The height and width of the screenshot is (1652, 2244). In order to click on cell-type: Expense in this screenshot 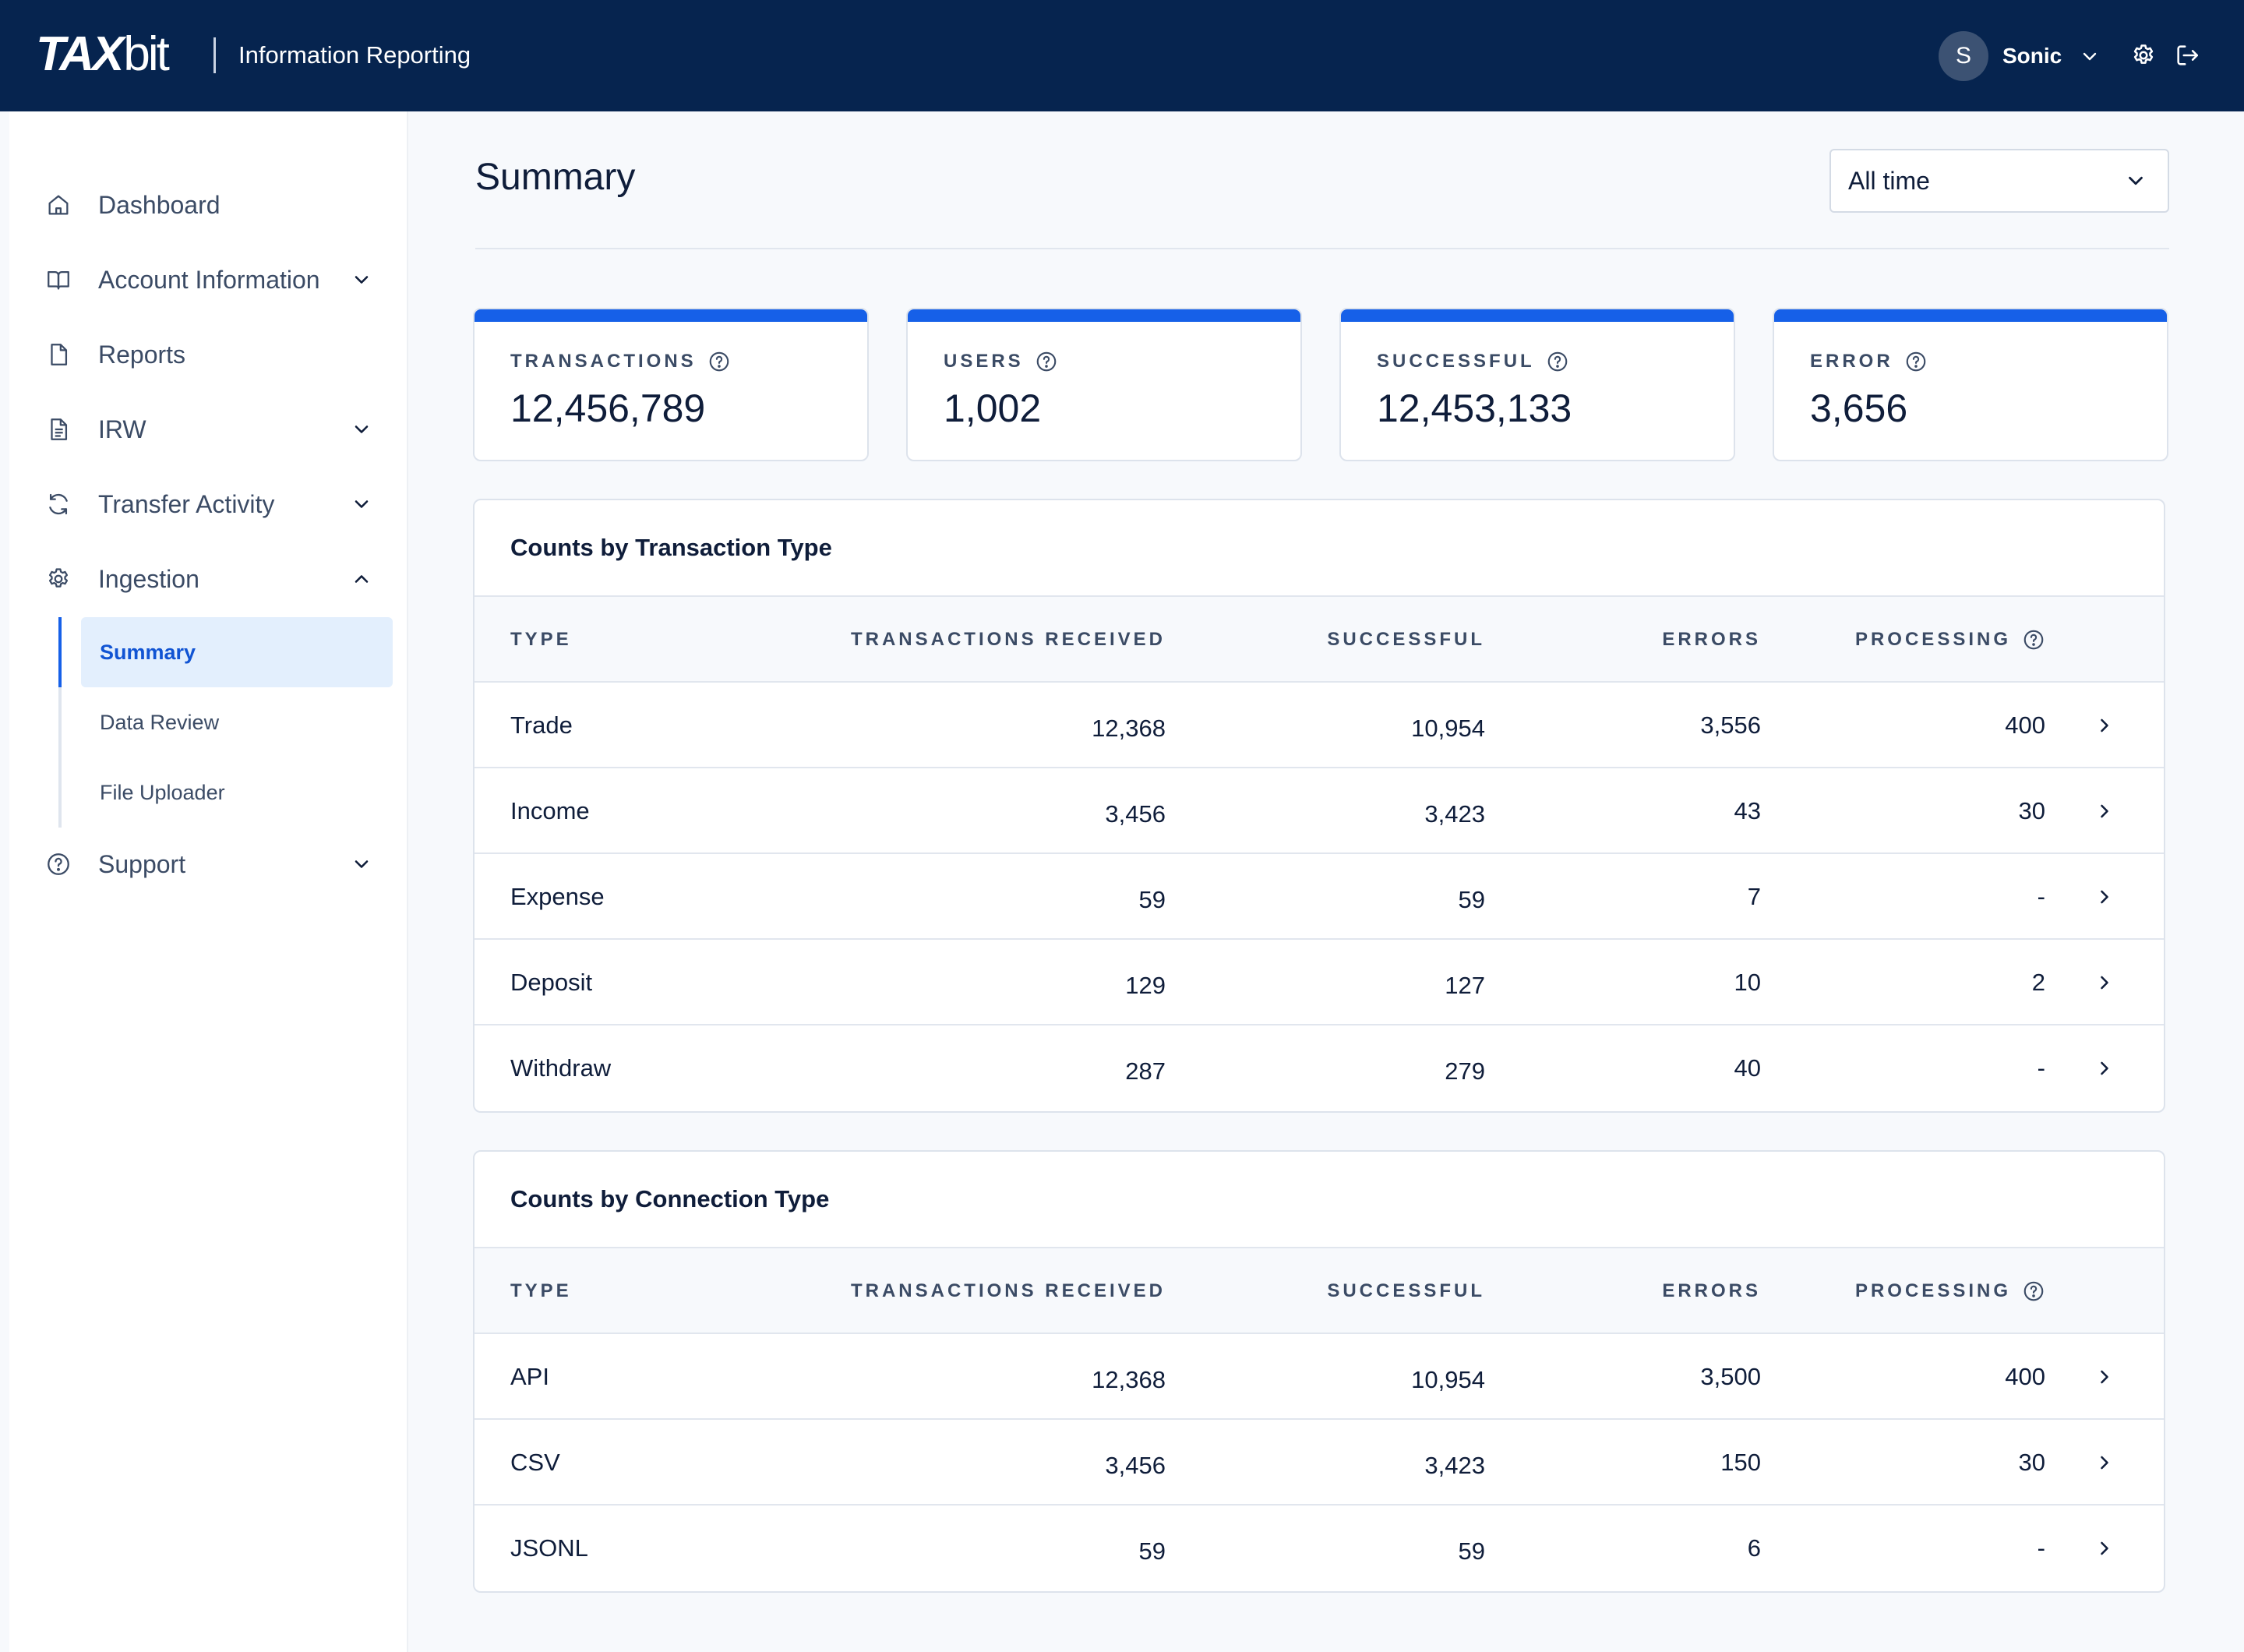, I will do `click(557, 897)`.